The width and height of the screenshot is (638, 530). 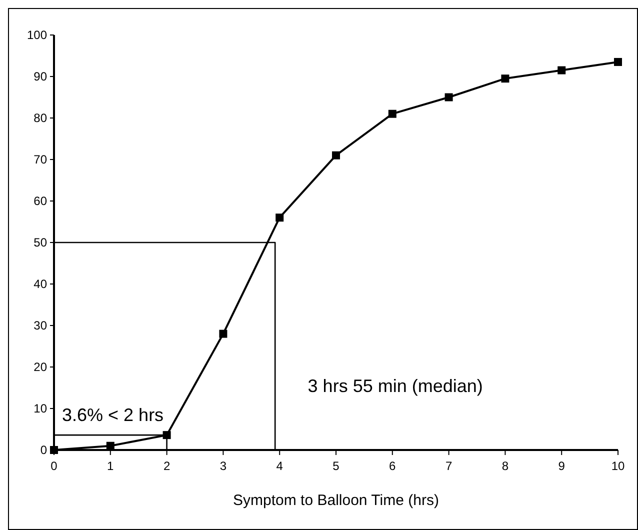 What do you see at coordinates (166, 466) in the screenshot?
I see `x-tick-label: 2` at bounding box center [166, 466].